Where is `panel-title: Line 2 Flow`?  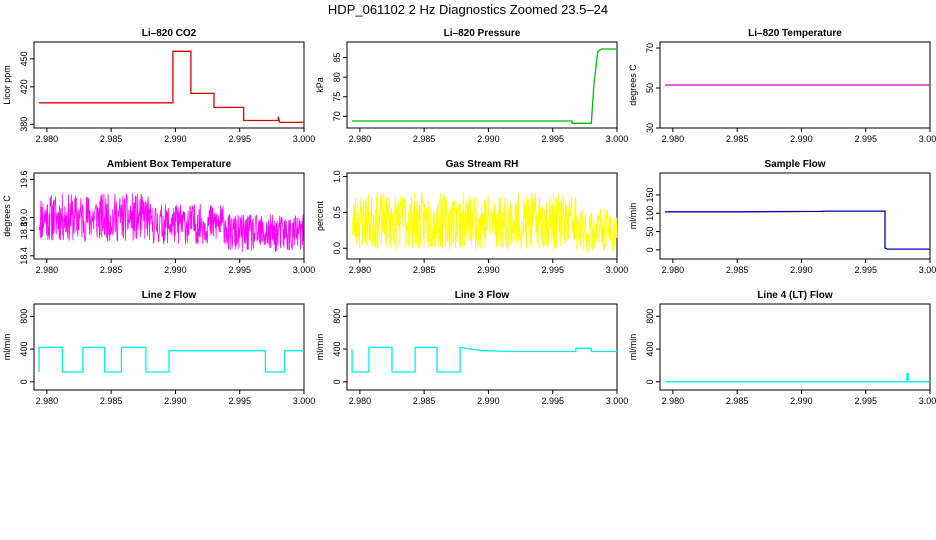 panel-title: Line 2 Flow is located at coordinates (169, 295).